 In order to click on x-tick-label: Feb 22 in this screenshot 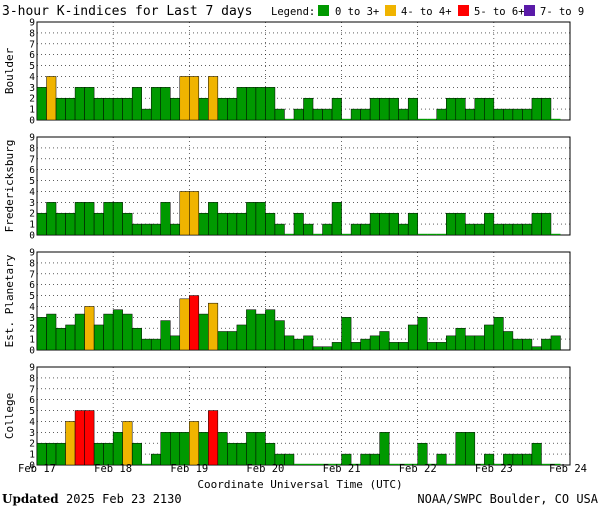, I will do `click(418, 469)`.